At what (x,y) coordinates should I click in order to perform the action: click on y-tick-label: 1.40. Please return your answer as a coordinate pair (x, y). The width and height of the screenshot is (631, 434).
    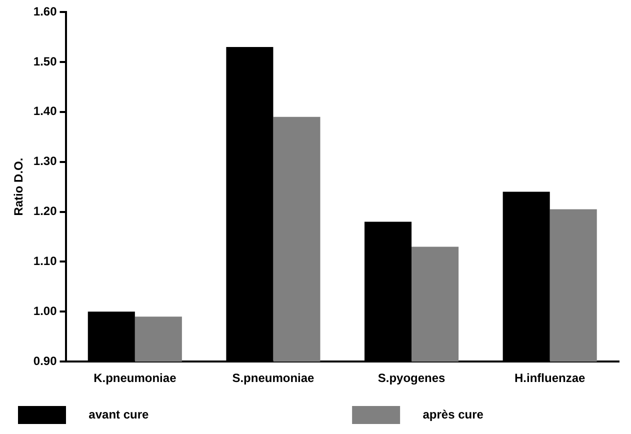
    Looking at the image, I should click on (45, 111).